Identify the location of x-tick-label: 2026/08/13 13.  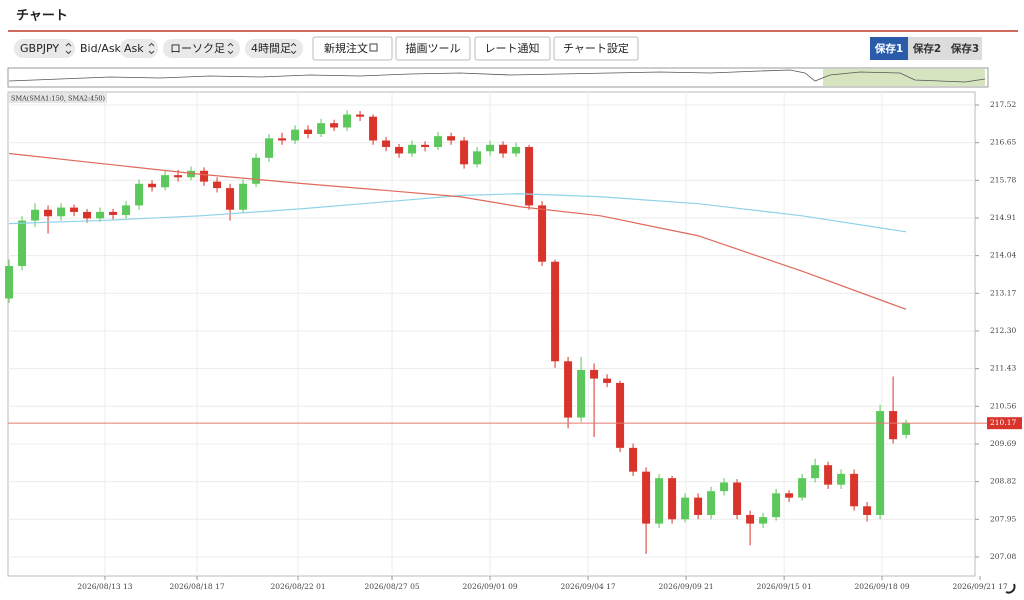
(104, 586).